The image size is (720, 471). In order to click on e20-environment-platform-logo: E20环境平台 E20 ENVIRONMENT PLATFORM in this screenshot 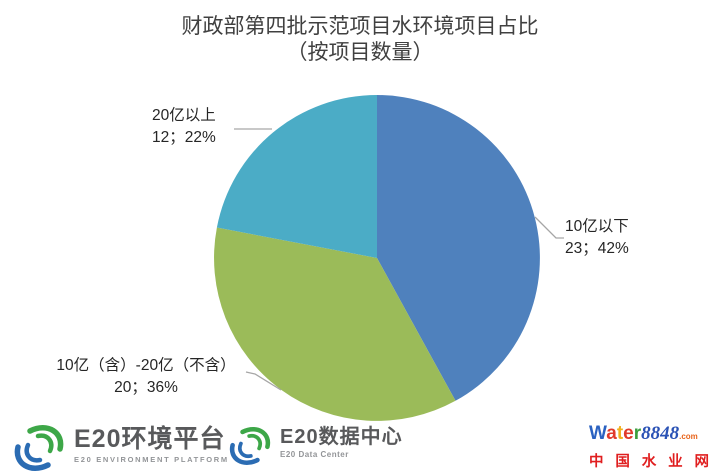, I will do `click(119, 448)`.